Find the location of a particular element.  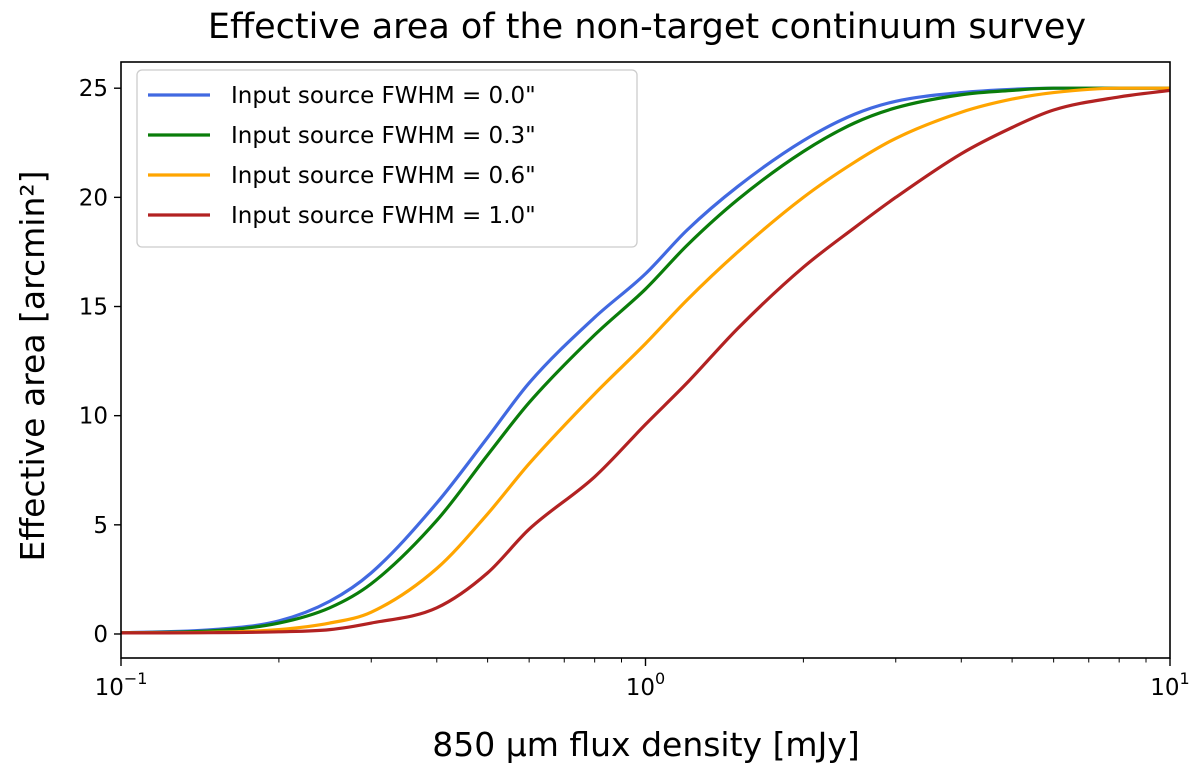

legend-label-3: Input source FWHM = 1.0" is located at coordinates (383, 216).